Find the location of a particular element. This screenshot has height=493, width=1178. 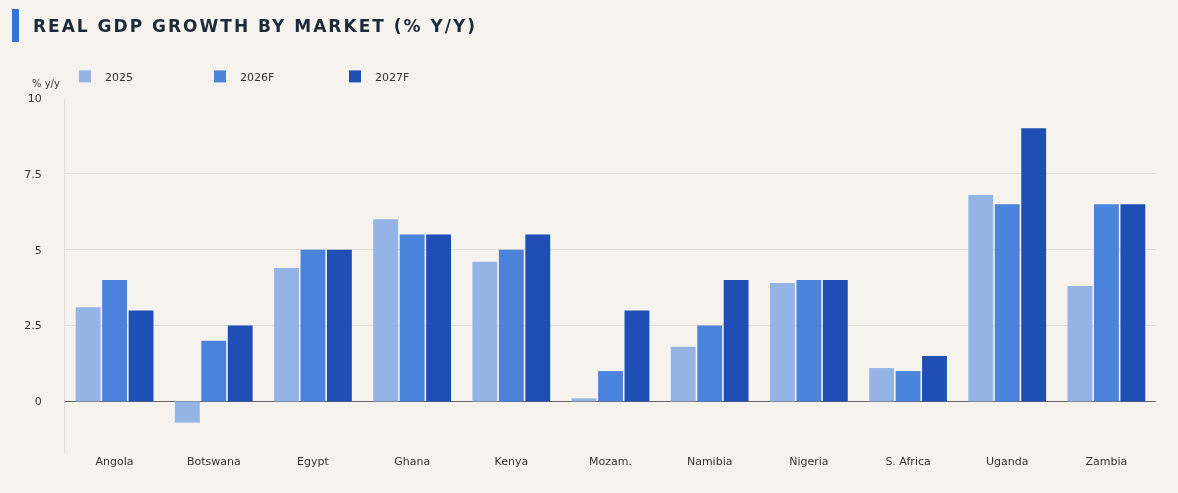

y-tick-label: 10 is located at coordinates (34, 98).